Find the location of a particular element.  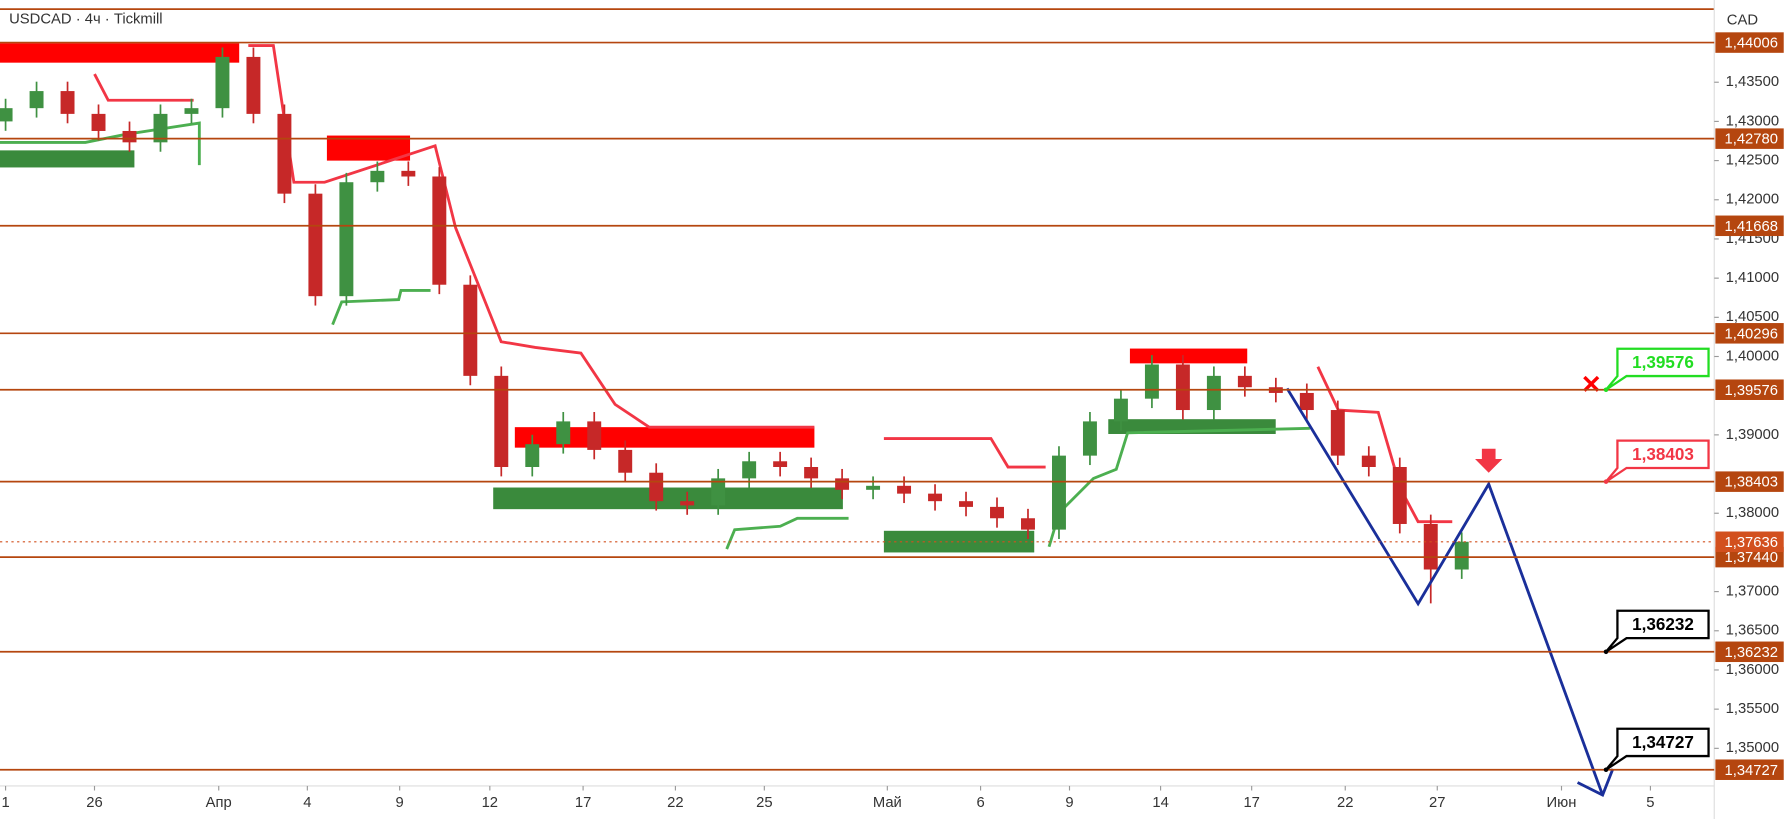

callout-label: 1,34727 is located at coordinates (1663, 742).